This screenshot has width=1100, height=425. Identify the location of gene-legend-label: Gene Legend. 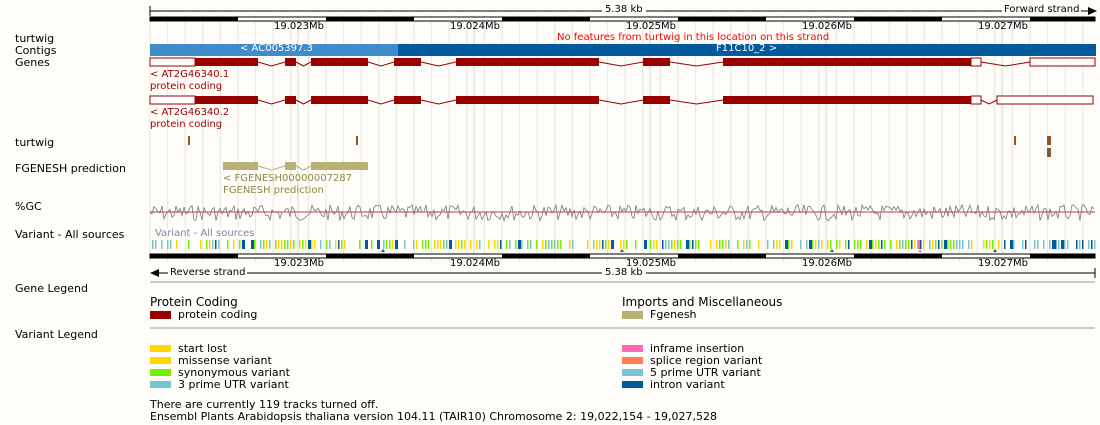
(51, 288).